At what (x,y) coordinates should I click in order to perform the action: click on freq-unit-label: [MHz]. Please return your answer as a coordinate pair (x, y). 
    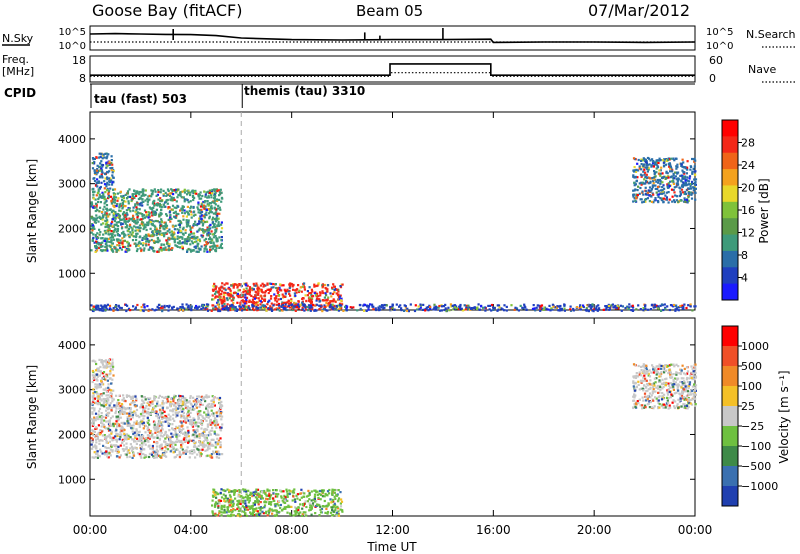
    Looking at the image, I should click on (18, 71).